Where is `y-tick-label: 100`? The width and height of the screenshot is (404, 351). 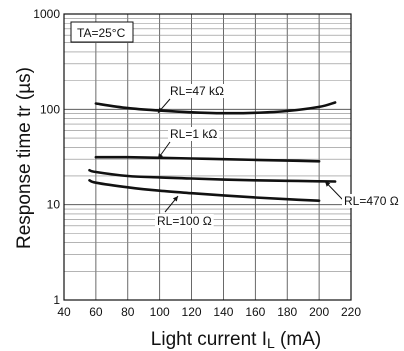
y-tick-label: 100 is located at coordinates (50, 109).